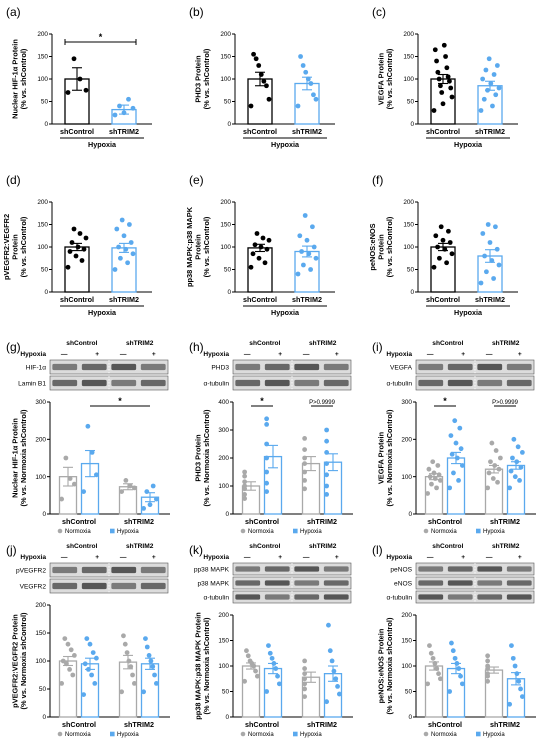 The width and height of the screenshot is (550, 740). I want to click on y-tick-label: 50, so click(228, 102).